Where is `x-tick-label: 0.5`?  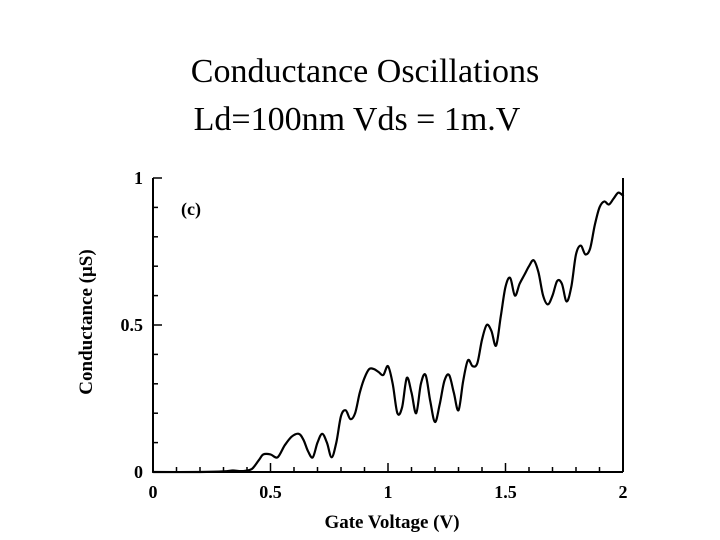
x-tick-label: 0.5 is located at coordinates (270, 492).